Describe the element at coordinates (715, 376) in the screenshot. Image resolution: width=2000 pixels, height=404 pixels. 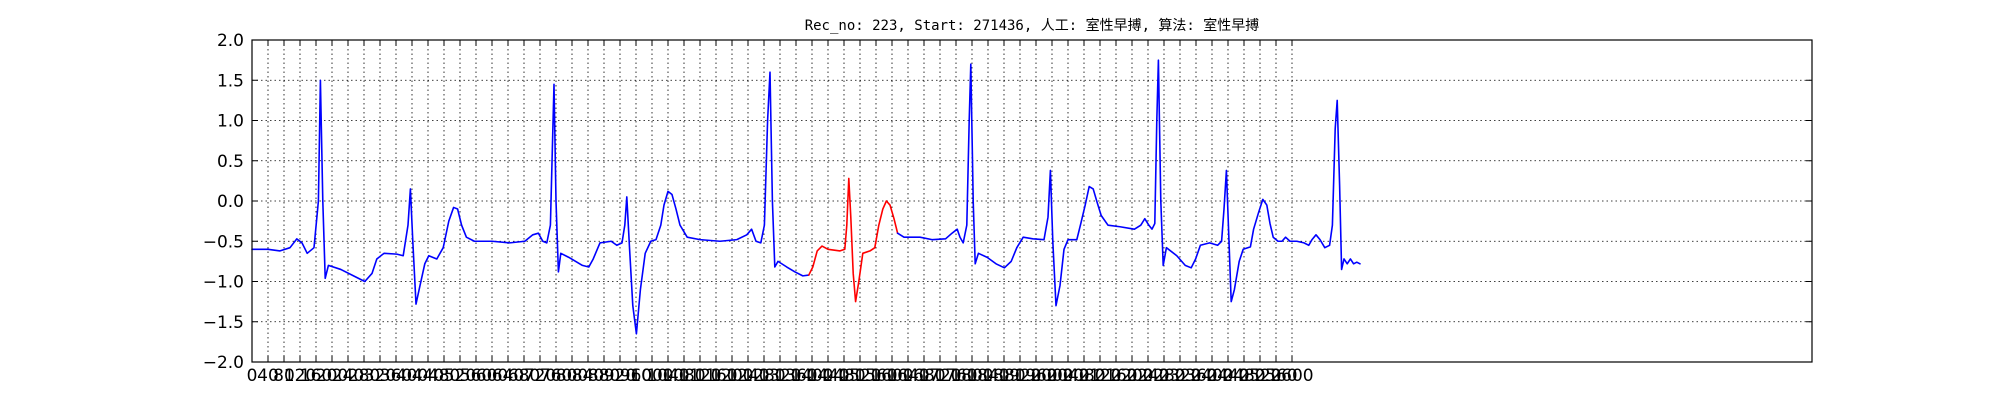
I see `x-tick-label: 1160` at that location.